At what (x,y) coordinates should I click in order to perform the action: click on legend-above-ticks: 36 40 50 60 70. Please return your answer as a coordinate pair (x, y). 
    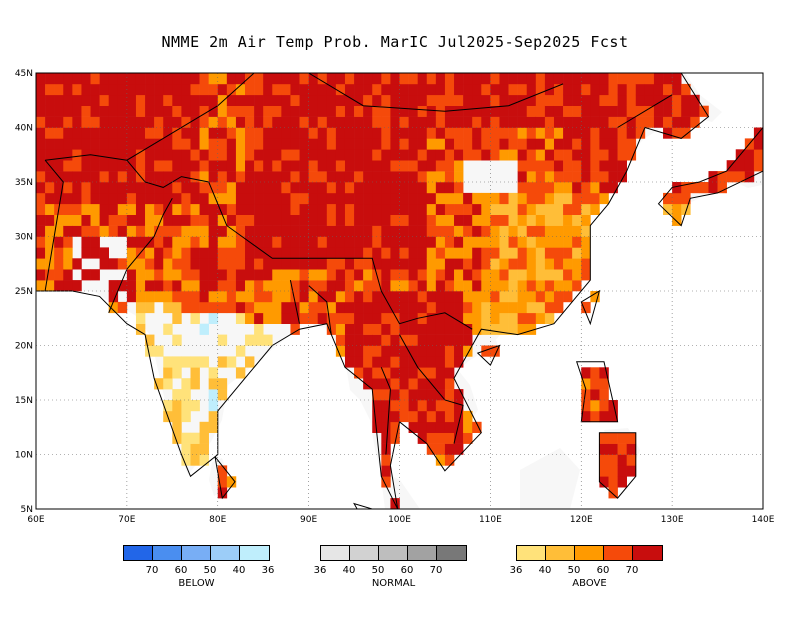
    Looking at the image, I should click on (585, 571).